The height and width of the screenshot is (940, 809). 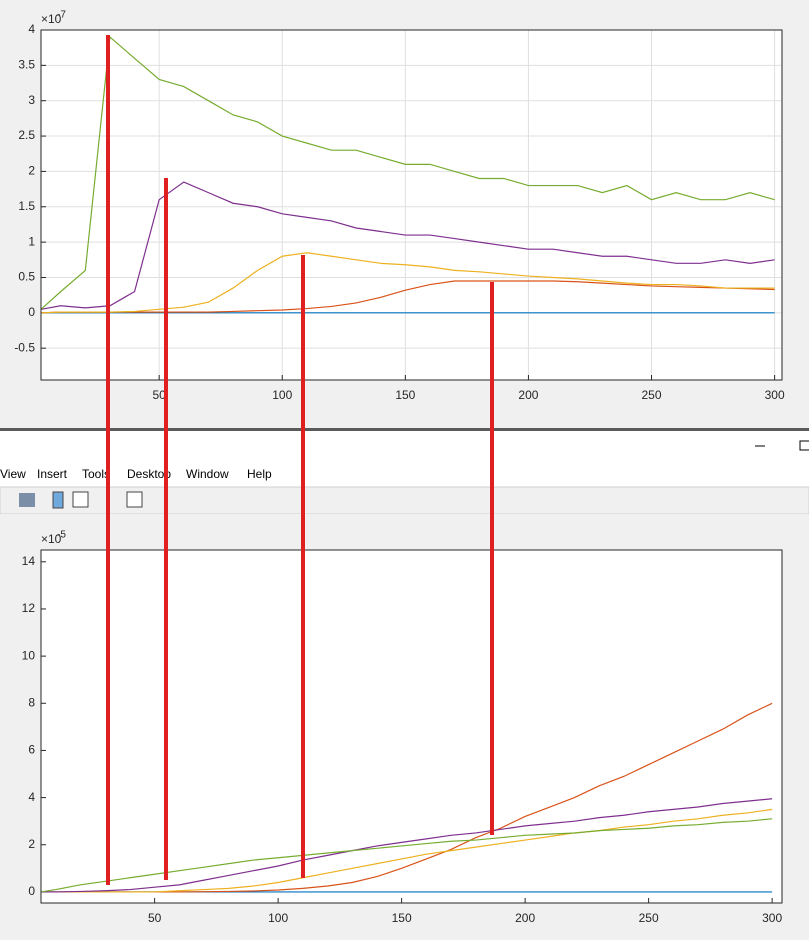 What do you see at coordinates (149, 474) in the screenshot?
I see `menu-item: Desktop` at bounding box center [149, 474].